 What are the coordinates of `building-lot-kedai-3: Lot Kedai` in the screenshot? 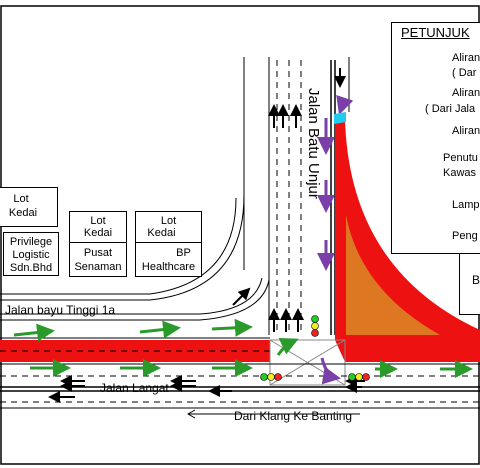 It's located at (168, 227).